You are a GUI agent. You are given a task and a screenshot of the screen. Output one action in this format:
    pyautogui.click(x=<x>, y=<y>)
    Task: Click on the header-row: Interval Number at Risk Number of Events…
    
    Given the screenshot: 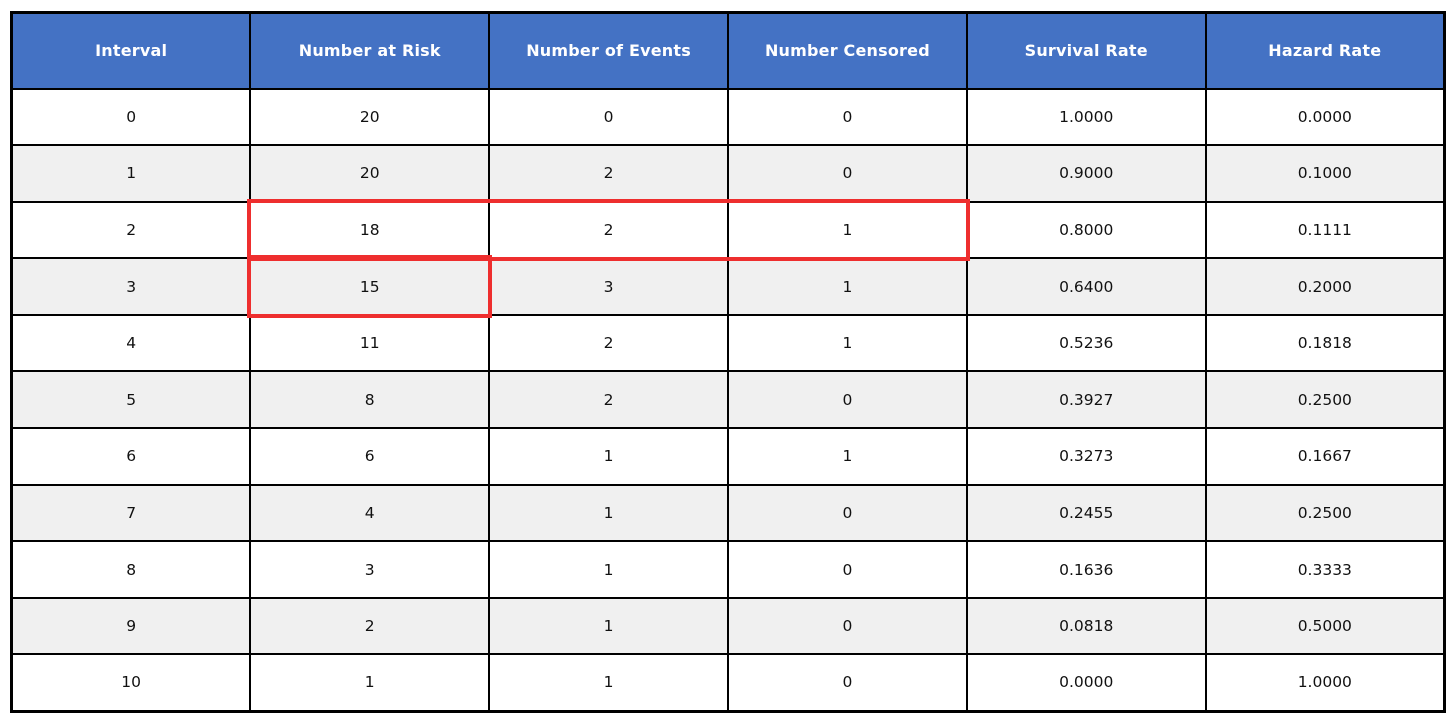 What is the action you would take?
    pyautogui.click(x=728, y=50)
    